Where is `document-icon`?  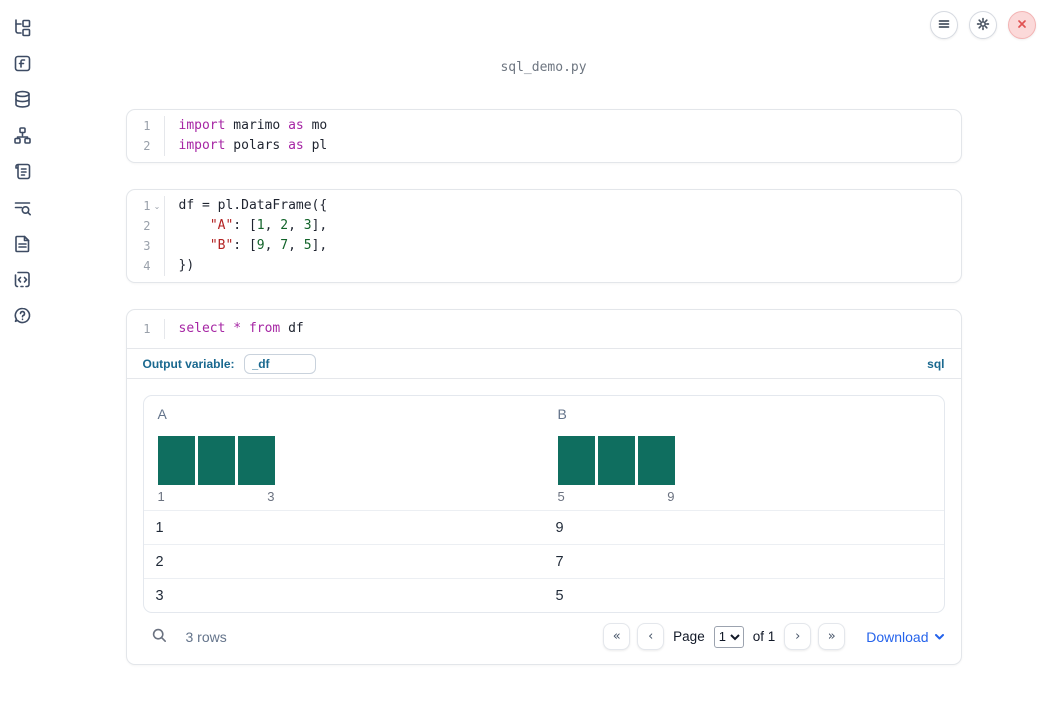
document-icon is located at coordinates (22, 245).